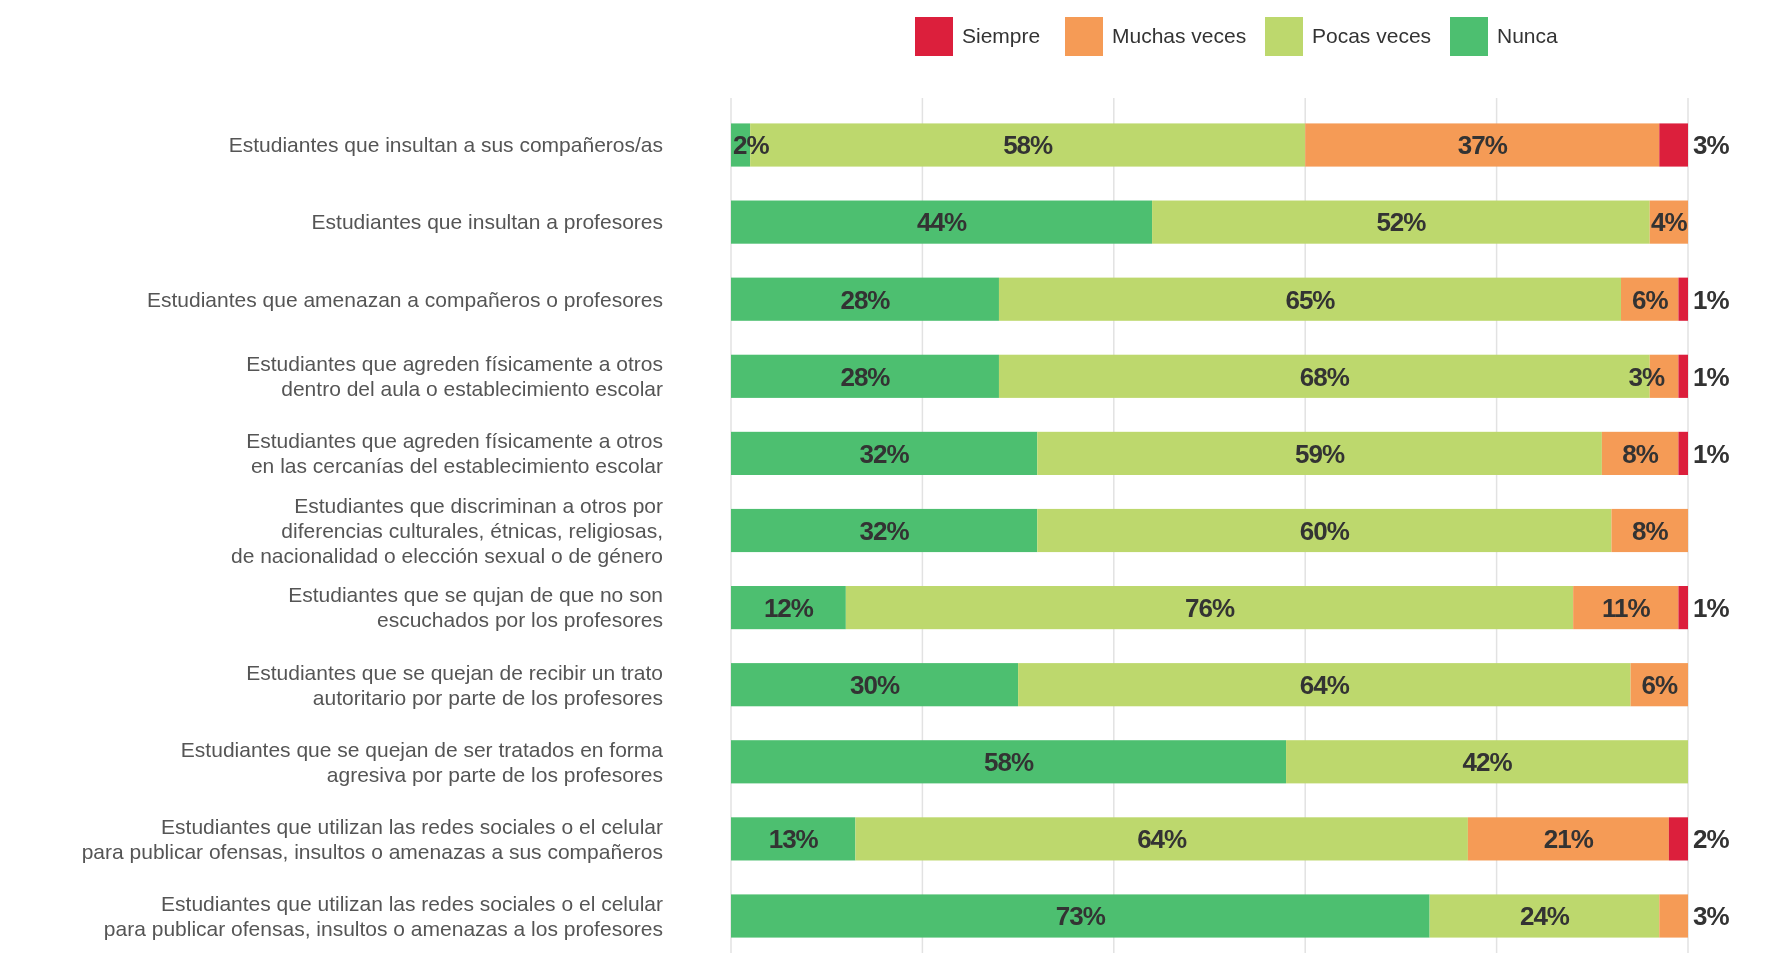 This screenshot has height=959, width=1767. I want to click on data-label: 60%, so click(1324, 530).